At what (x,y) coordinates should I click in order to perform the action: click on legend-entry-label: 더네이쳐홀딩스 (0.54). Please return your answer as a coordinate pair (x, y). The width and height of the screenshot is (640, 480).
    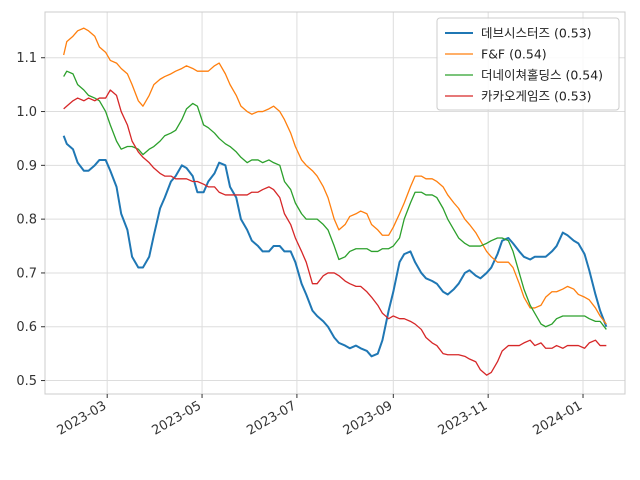
    Looking at the image, I should click on (542, 75).